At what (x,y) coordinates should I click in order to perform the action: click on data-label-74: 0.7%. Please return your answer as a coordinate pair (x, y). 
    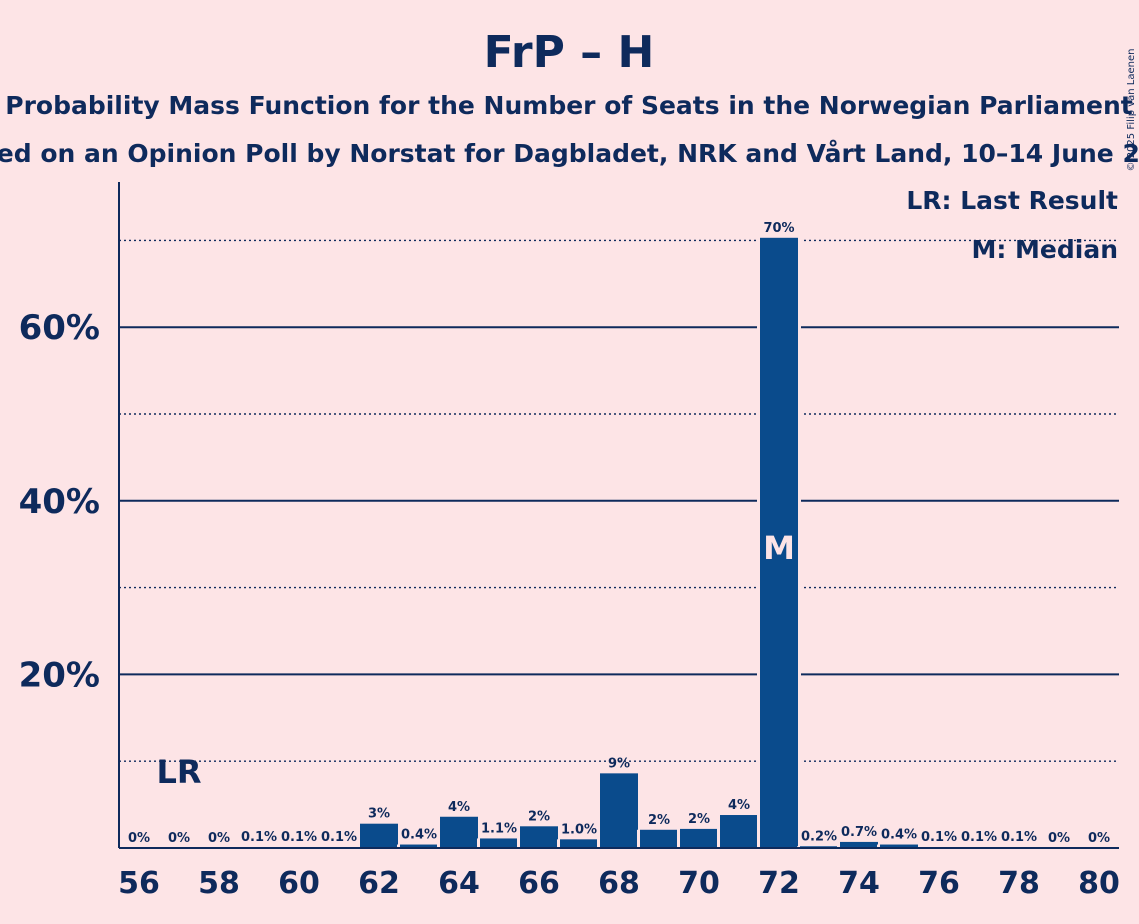
    Looking at the image, I should click on (859, 832).